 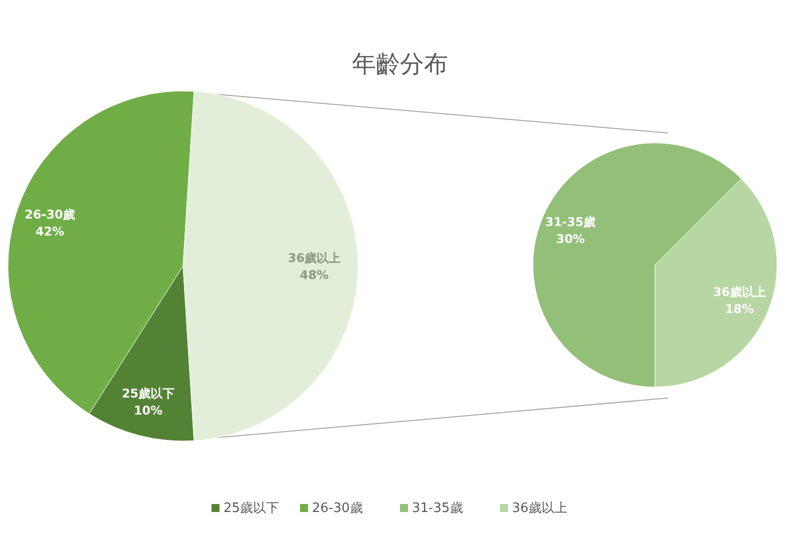 What do you see at coordinates (400, 64) in the screenshot?
I see `chart-title: 年齡分布` at bounding box center [400, 64].